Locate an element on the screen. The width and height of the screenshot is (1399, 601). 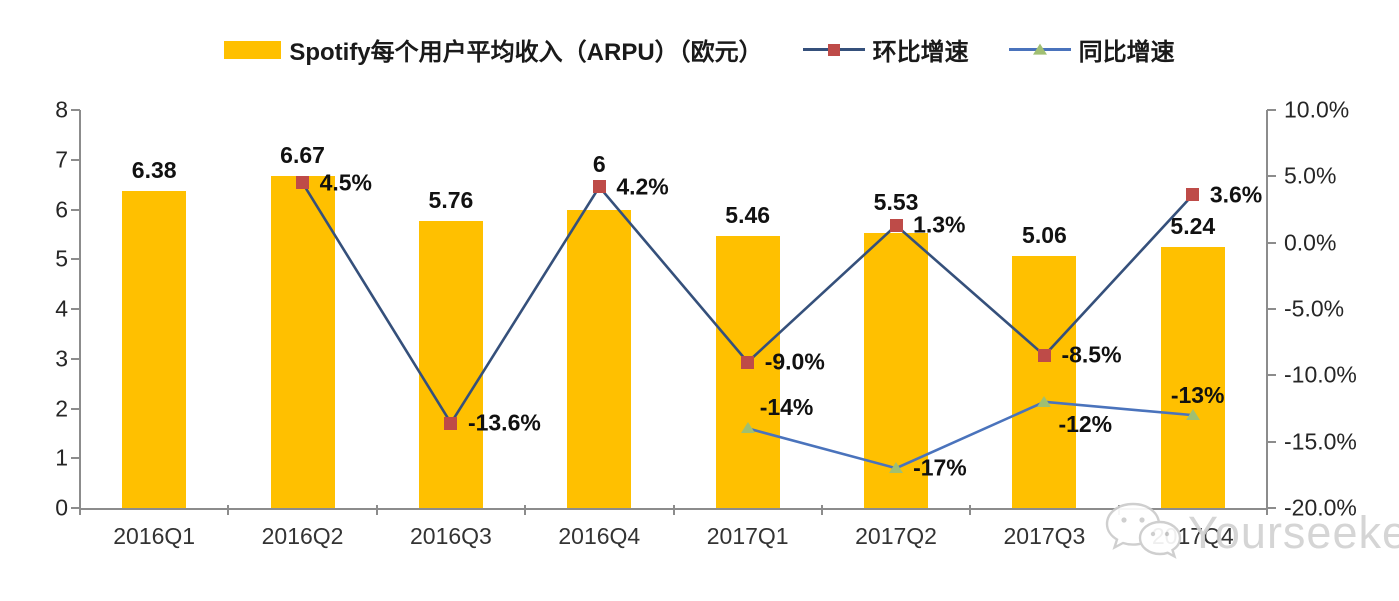
right-axis-tick-label: -5.0% is located at coordinates (1314, 308).